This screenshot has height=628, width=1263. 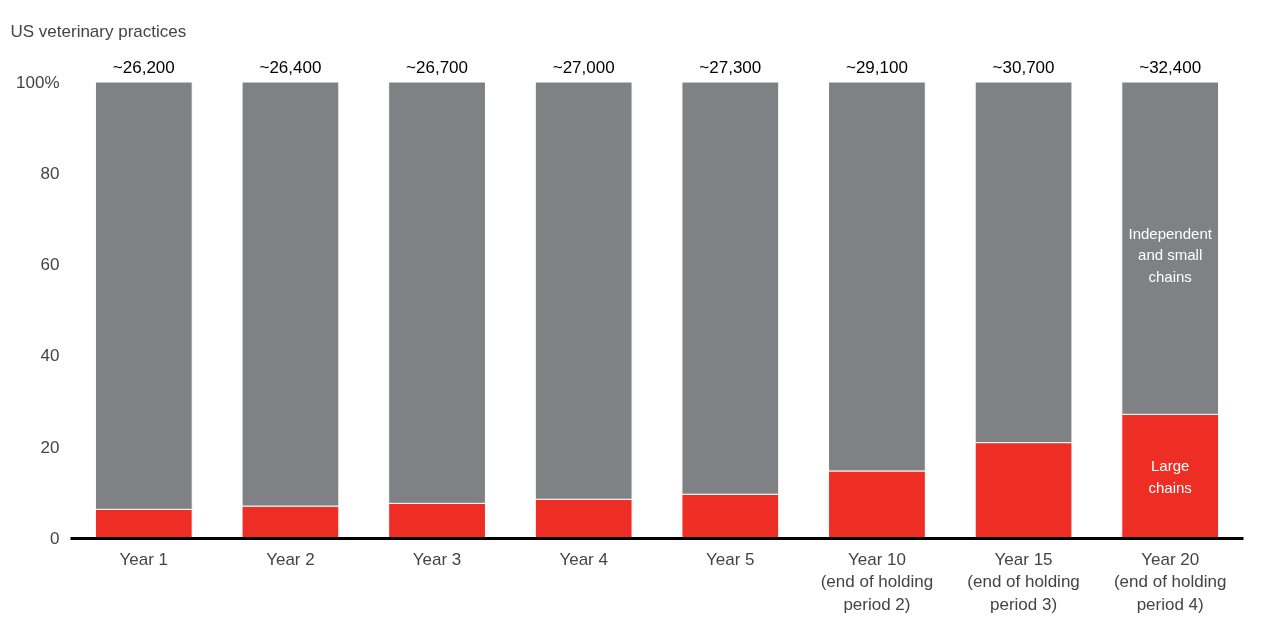 I want to click on y-tick-label: 40, so click(x=50, y=356).